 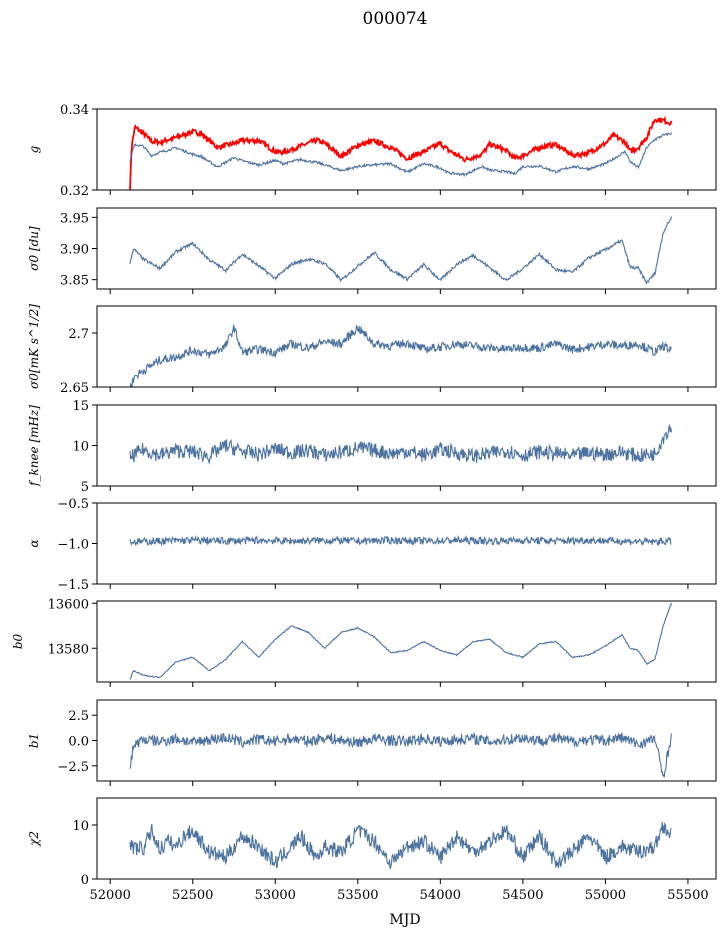 What do you see at coordinates (18, 641) in the screenshot?
I see `y-axis-label: b0` at bounding box center [18, 641].